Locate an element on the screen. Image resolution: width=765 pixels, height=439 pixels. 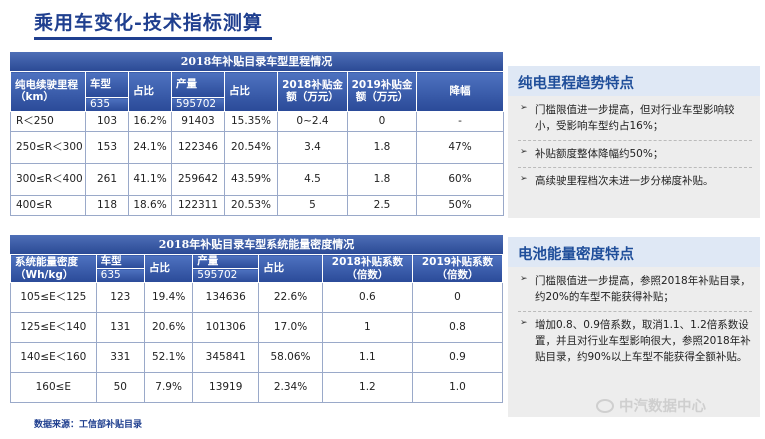
range-total-output: 595702 is located at coordinates (198, 104).